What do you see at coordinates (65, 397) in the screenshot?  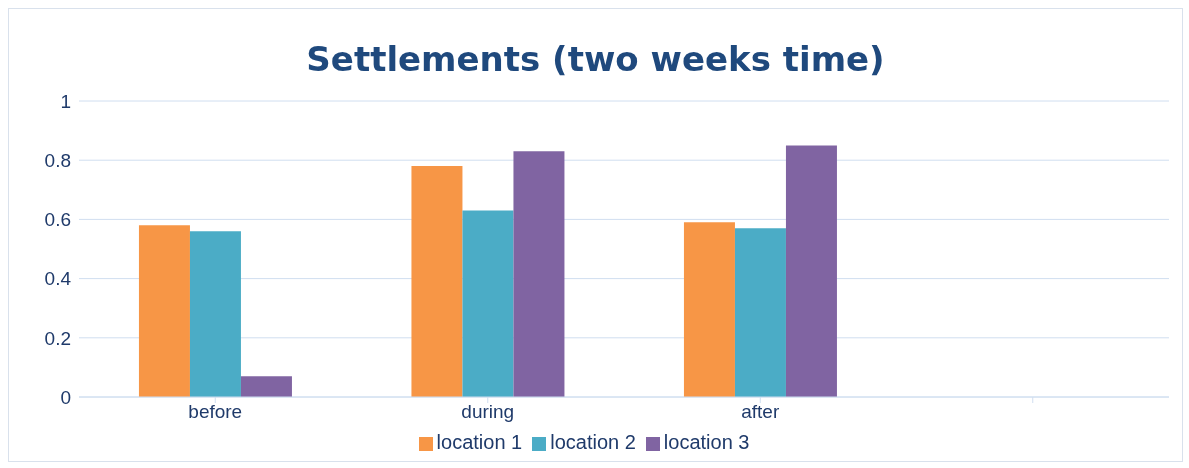 I see `y-tick-label: 0` at bounding box center [65, 397].